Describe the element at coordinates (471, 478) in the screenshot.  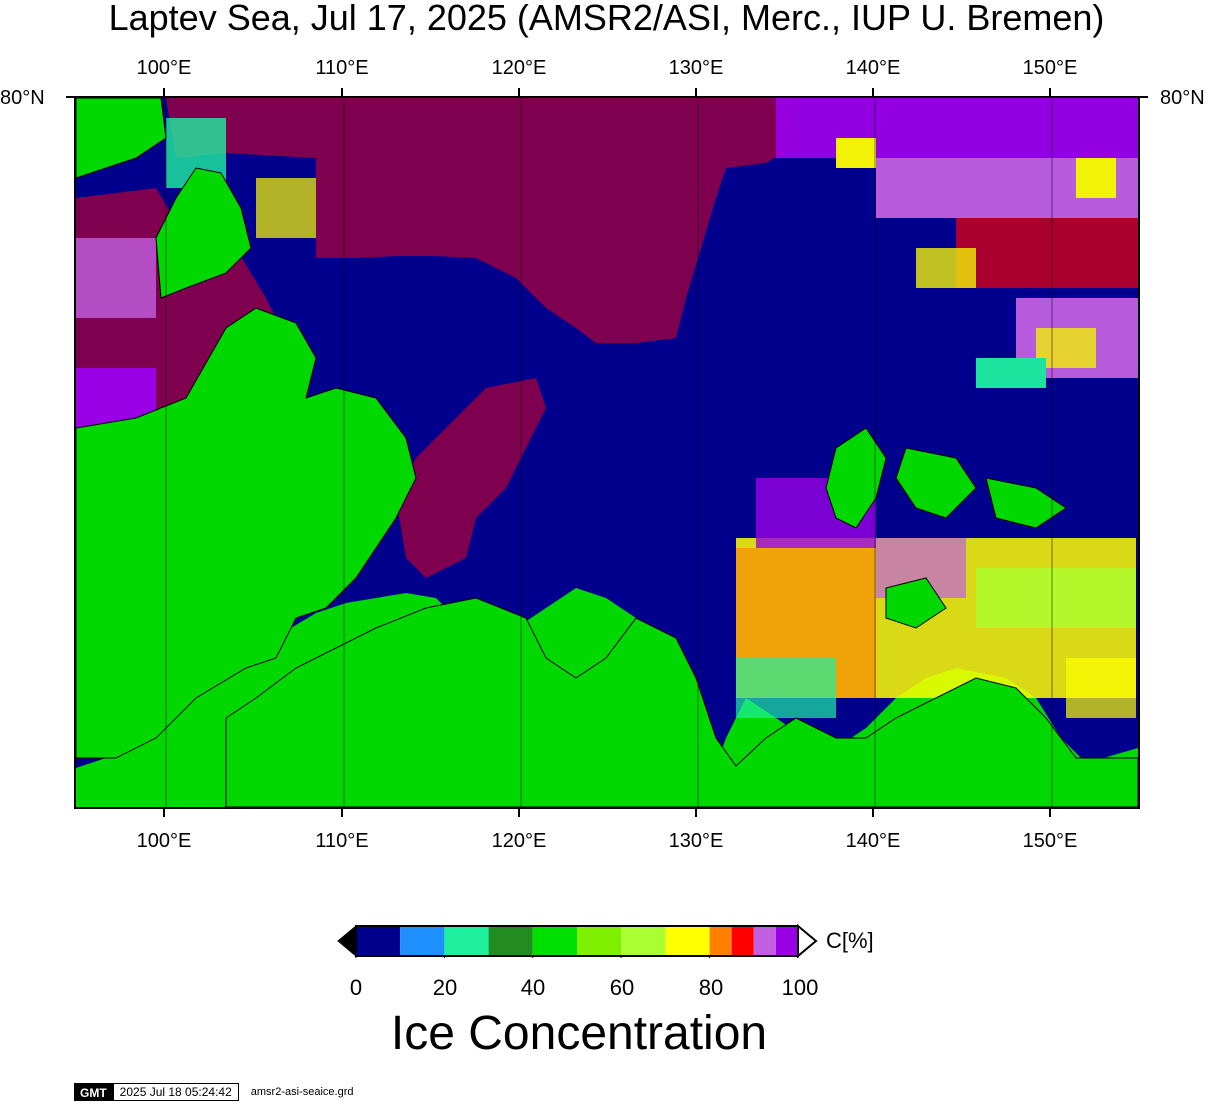
I see `ice-strip-center` at that location.